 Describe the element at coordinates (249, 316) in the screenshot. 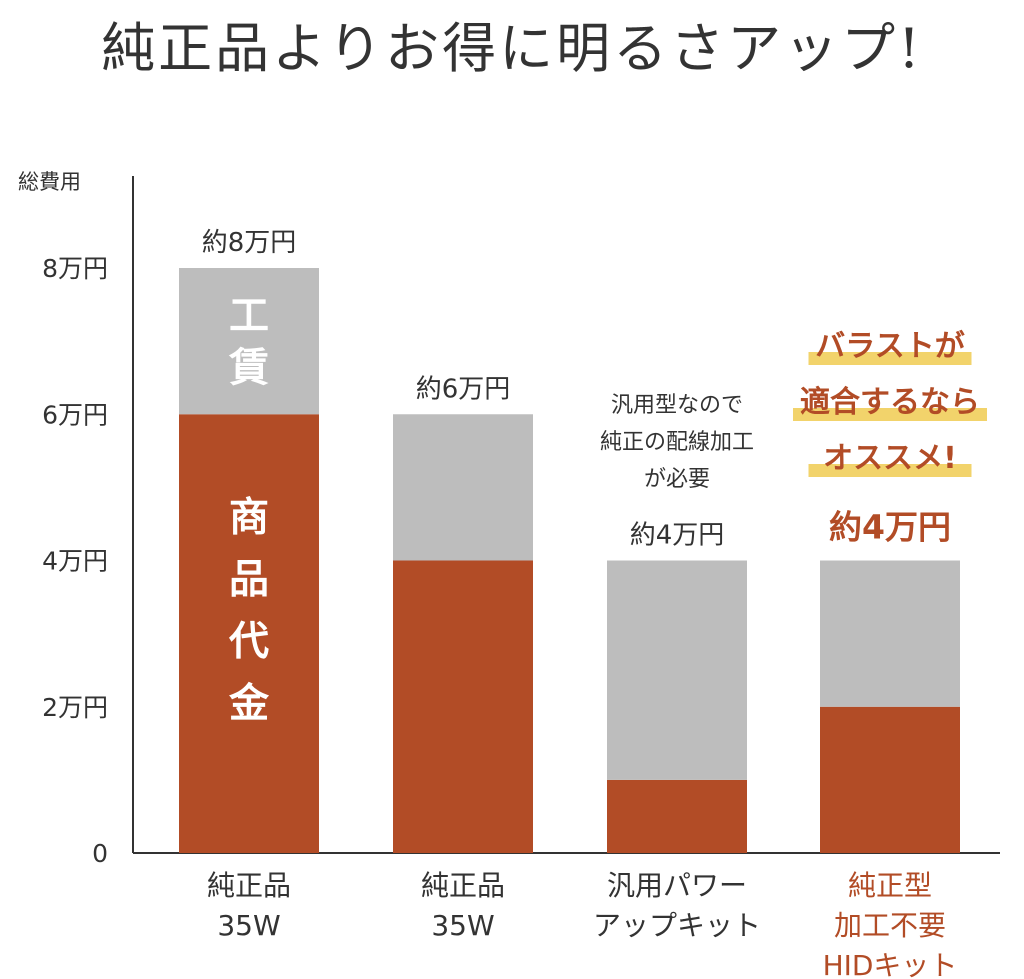

I see `labor-segment-label: 工` at that location.